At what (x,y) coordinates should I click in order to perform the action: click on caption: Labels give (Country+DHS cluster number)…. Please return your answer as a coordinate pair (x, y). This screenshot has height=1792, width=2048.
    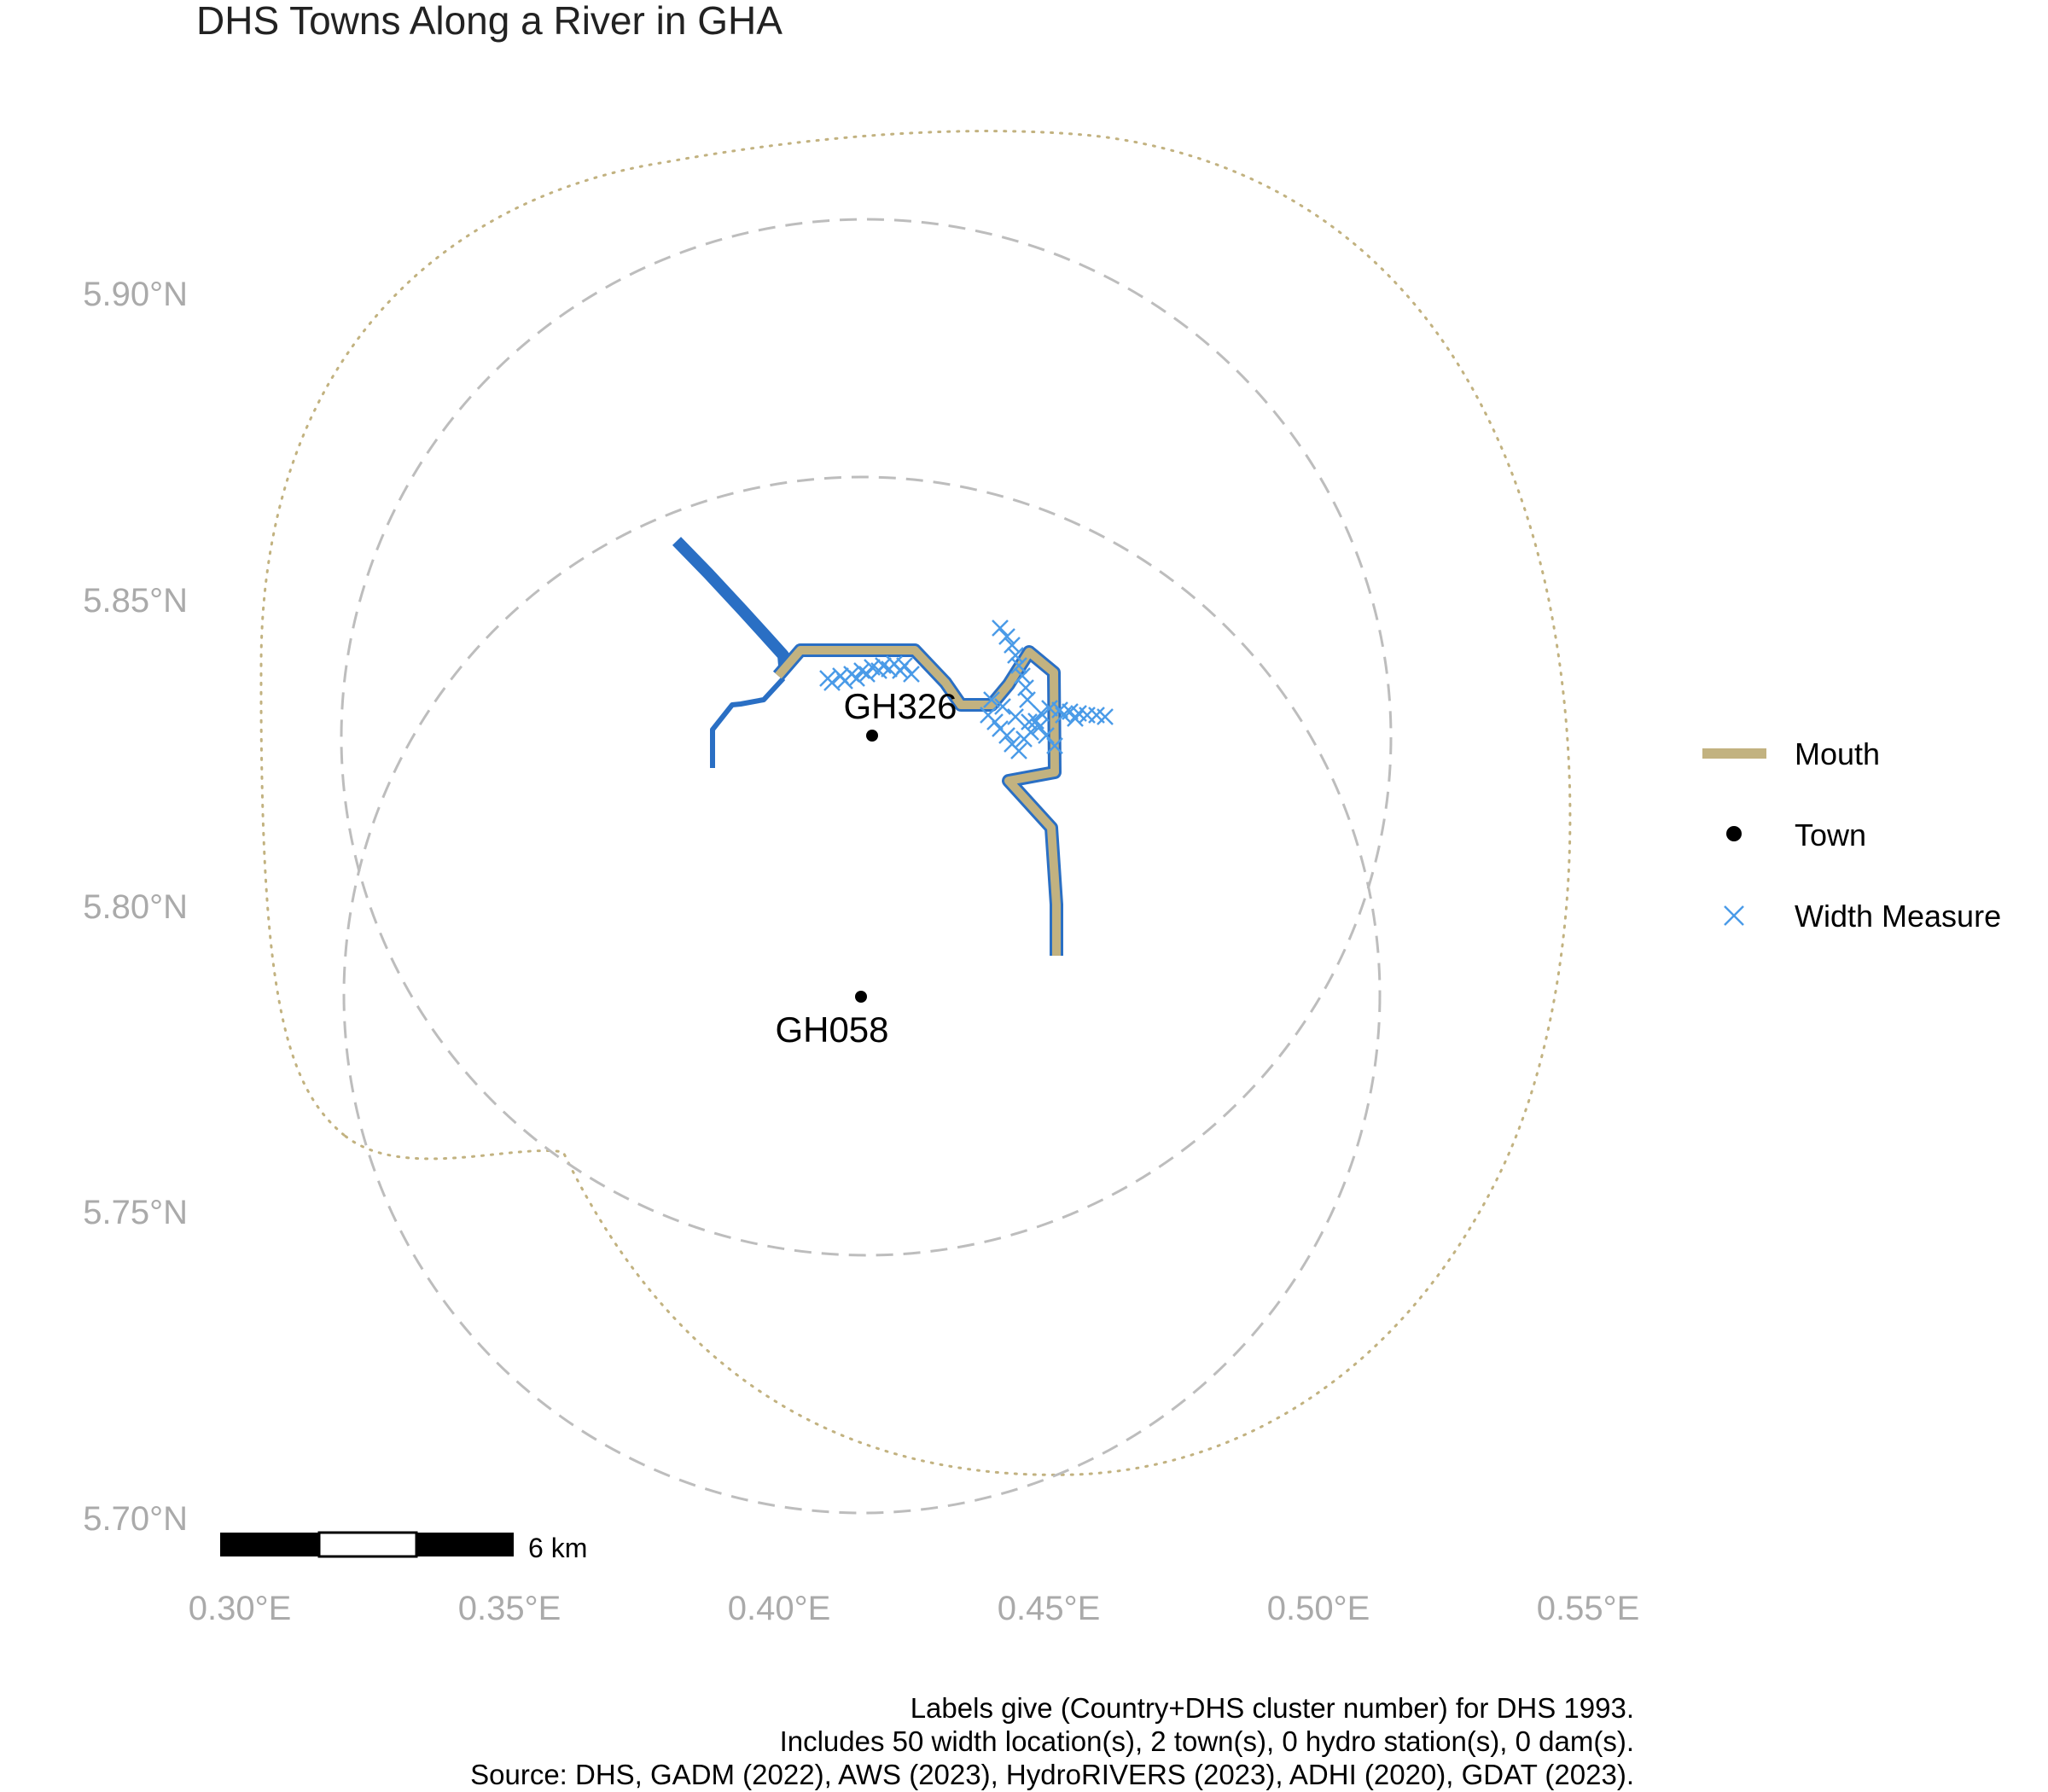
    Looking at the image, I should click on (1052, 1741).